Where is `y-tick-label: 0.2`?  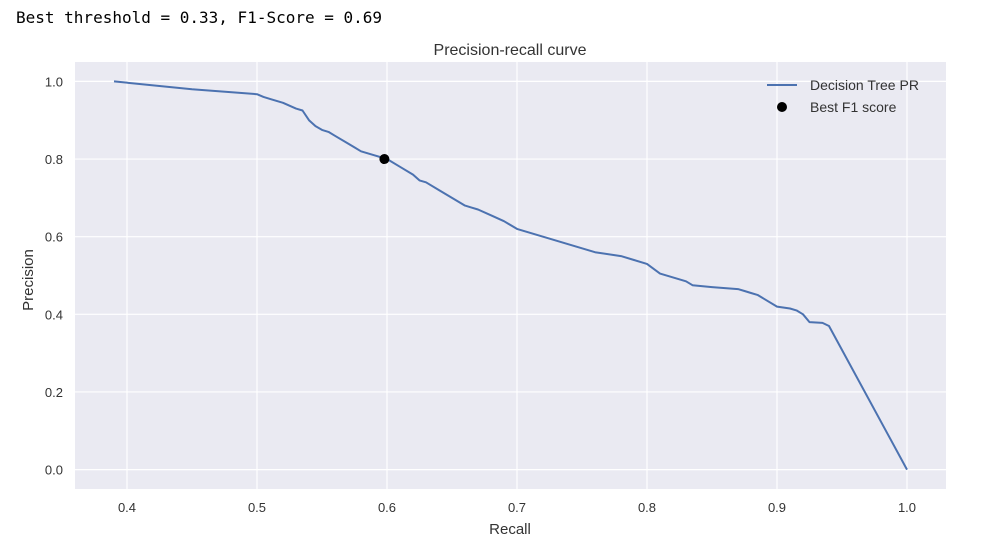
y-tick-label: 0.2 is located at coordinates (54, 392).